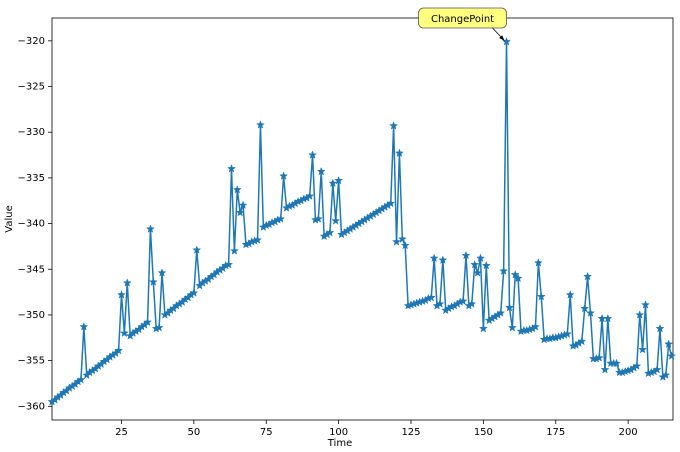  Describe the element at coordinates (502, 38) in the screenshot. I see `annotation-arrowhead` at that location.